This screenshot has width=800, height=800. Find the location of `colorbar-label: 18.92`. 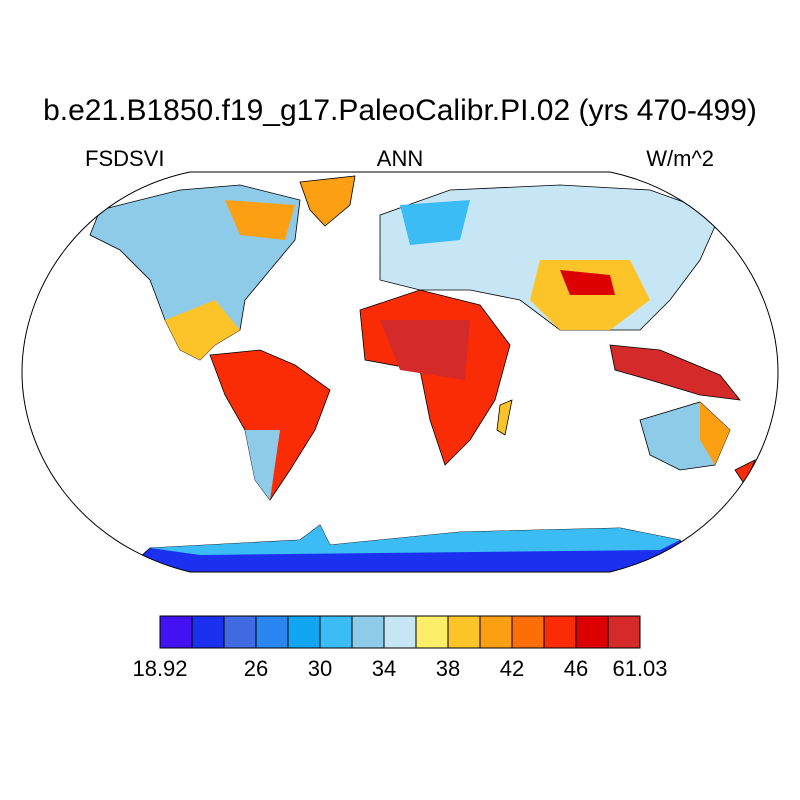

colorbar-label: 18.92 is located at coordinates (159, 668).